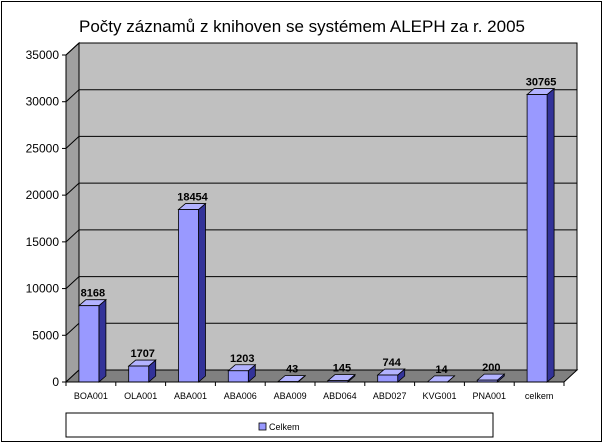 The height and width of the screenshot is (445, 605). Describe the element at coordinates (262, 426) in the screenshot. I see `legend-swatch` at that location.